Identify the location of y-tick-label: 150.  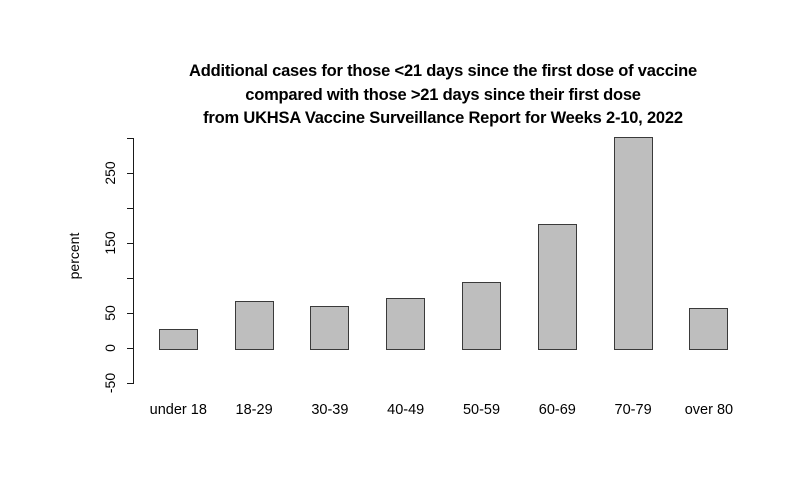
(110, 243).